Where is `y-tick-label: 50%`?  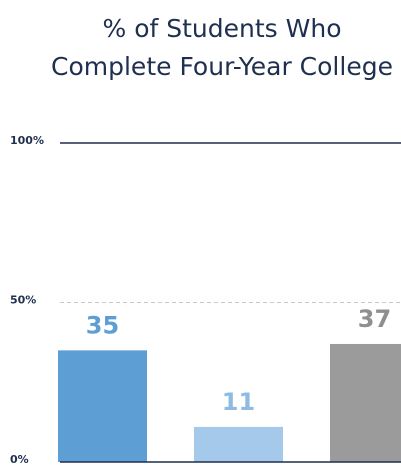 y-tick-label: 50% is located at coordinates (23, 300).